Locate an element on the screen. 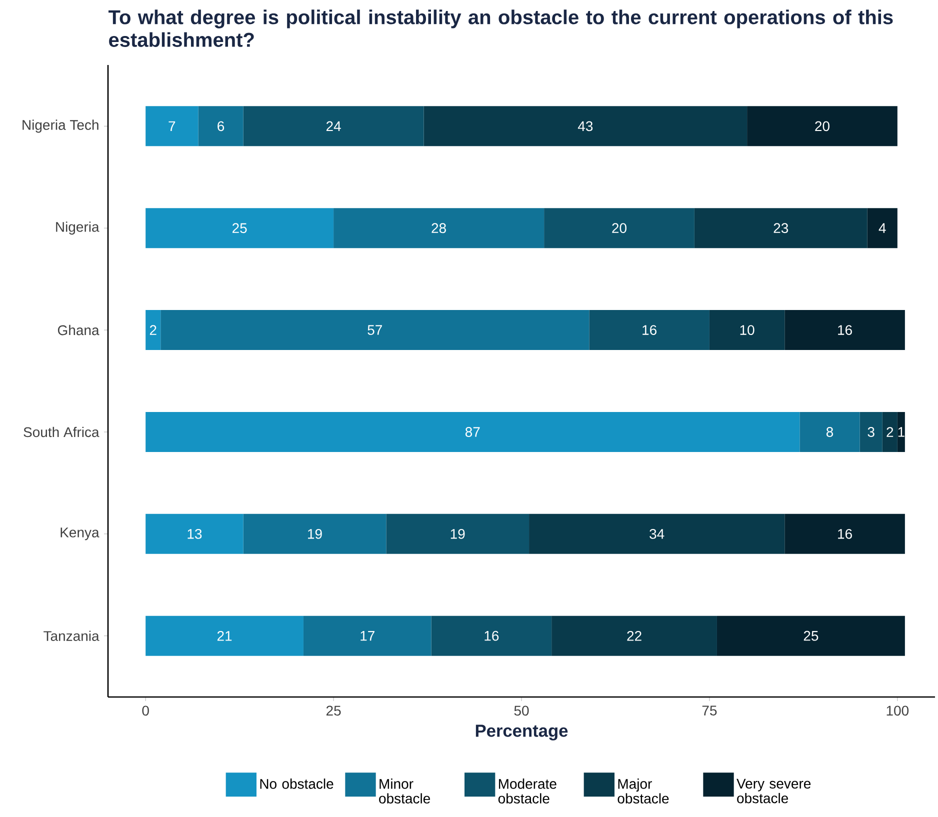 The width and height of the screenshot is (938, 817). legend-label: Minor obstacle is located at coordinates (404, 791).